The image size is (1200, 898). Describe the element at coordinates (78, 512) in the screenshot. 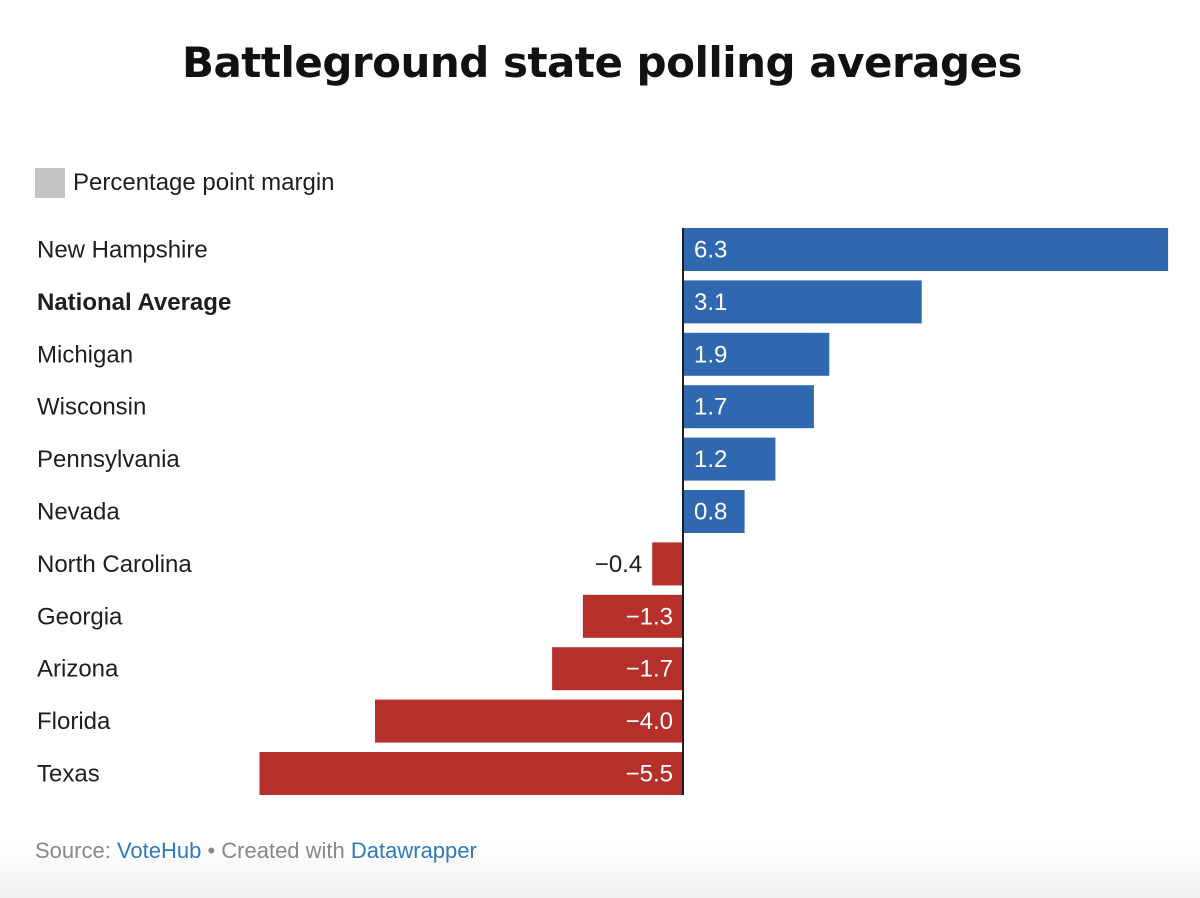

I see `category-label-nevada: Nevada` at that location.